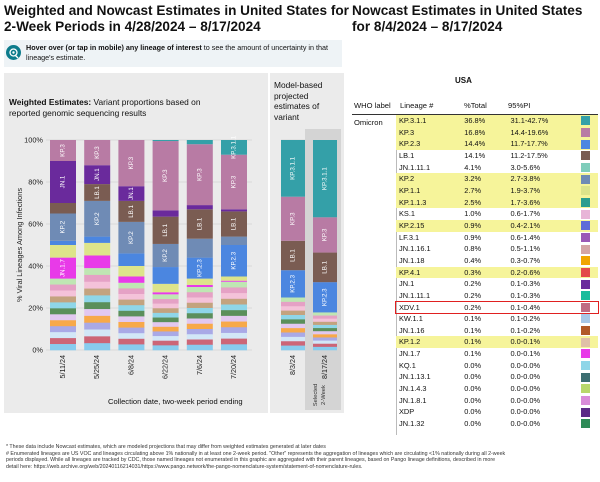  Describe the element at coordinates (497, 121) in the screenshot. I see `table-row: KP.3.1.1 36.8% 31.1-42.7%` at that location.